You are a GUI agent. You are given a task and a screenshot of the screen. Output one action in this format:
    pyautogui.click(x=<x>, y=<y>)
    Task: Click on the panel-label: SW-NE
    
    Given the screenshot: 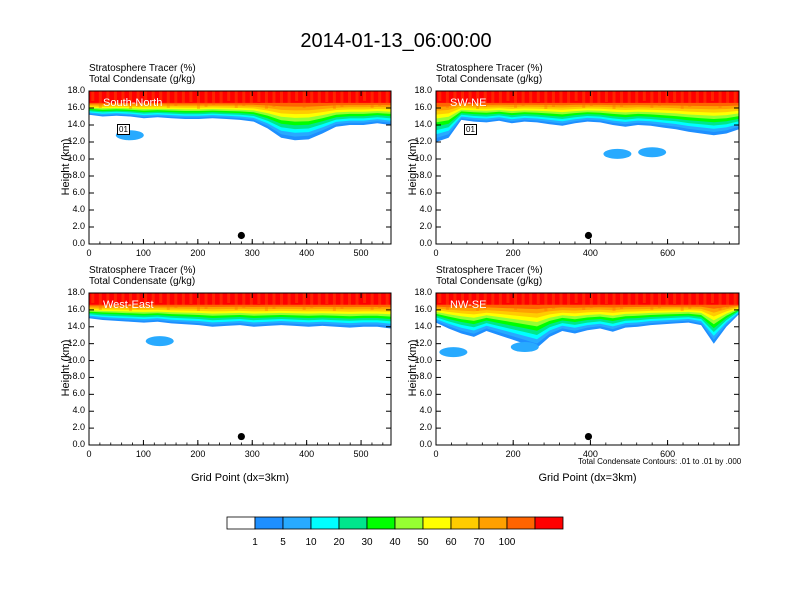 What is the action you would take?
    pyautogui.click(x=468, y=103)
    